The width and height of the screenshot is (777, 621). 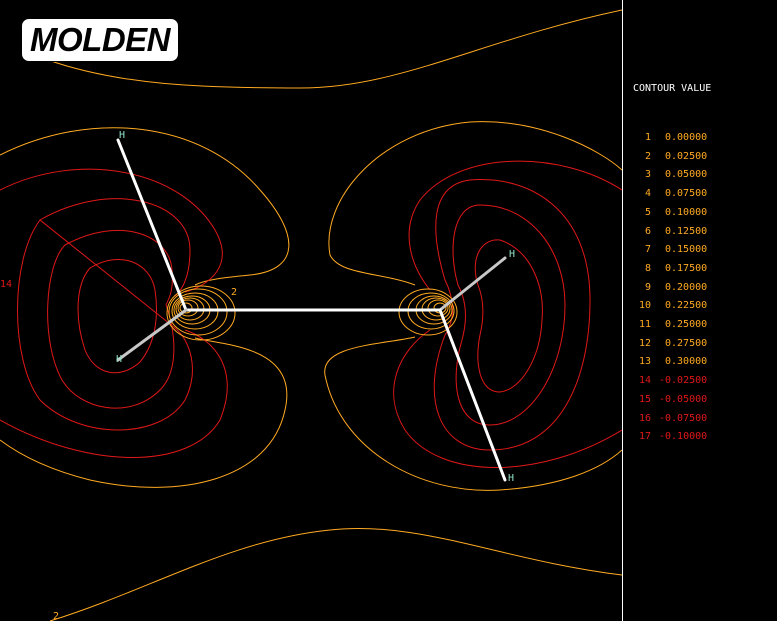 I want to click on legend-row: 1 0.00000, so click(x=700, y=138).